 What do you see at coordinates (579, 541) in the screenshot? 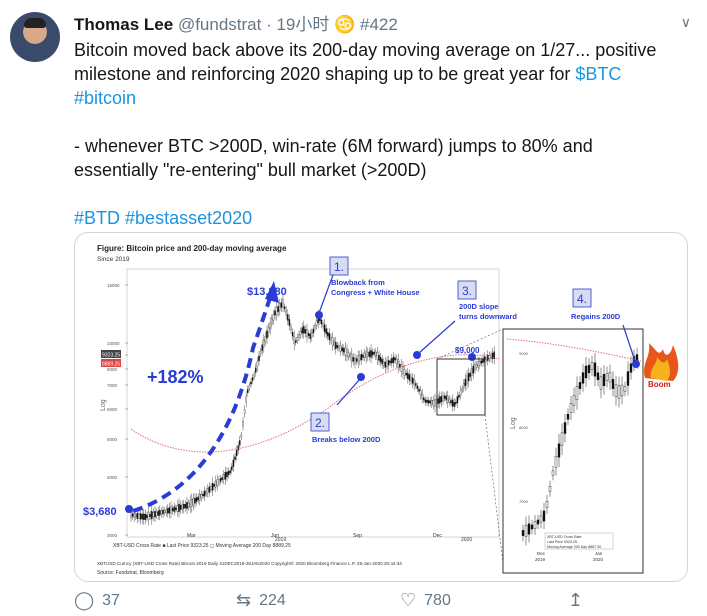
I see `inset-legend-box` at bounding box center [579, 541].